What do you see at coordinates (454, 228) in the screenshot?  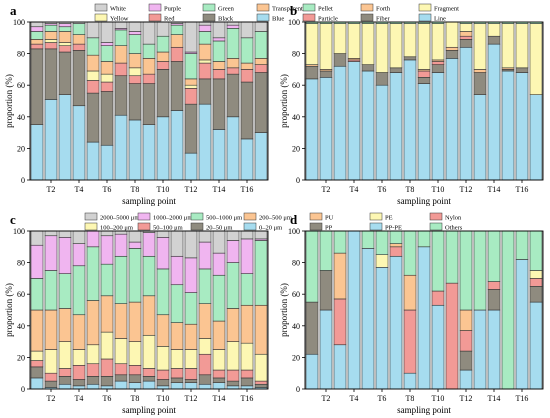 I see `legend-label: Others` at bounding box center [454, 228].